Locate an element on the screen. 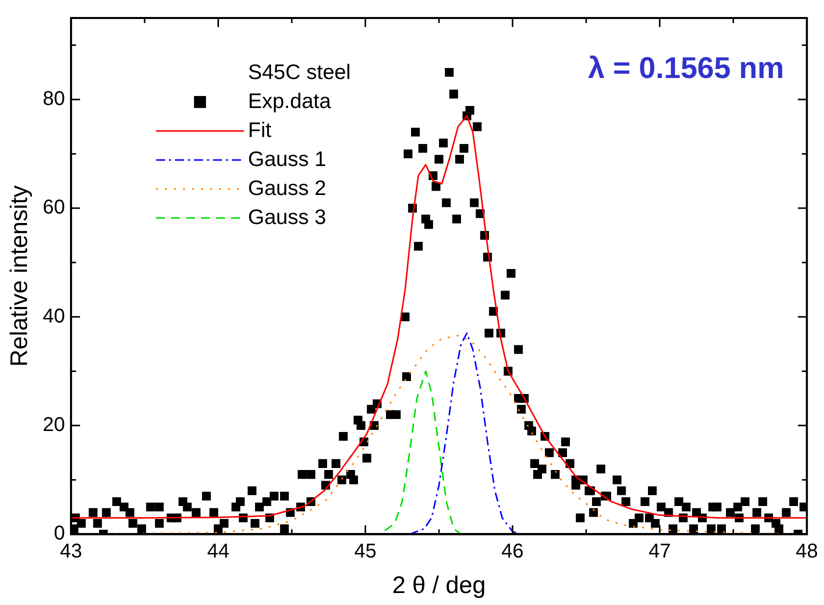 Image resolution: width=824 pixels, height=605 pixels. x-axis-title: 2 θ / deg is located at coordinates (439, 586).